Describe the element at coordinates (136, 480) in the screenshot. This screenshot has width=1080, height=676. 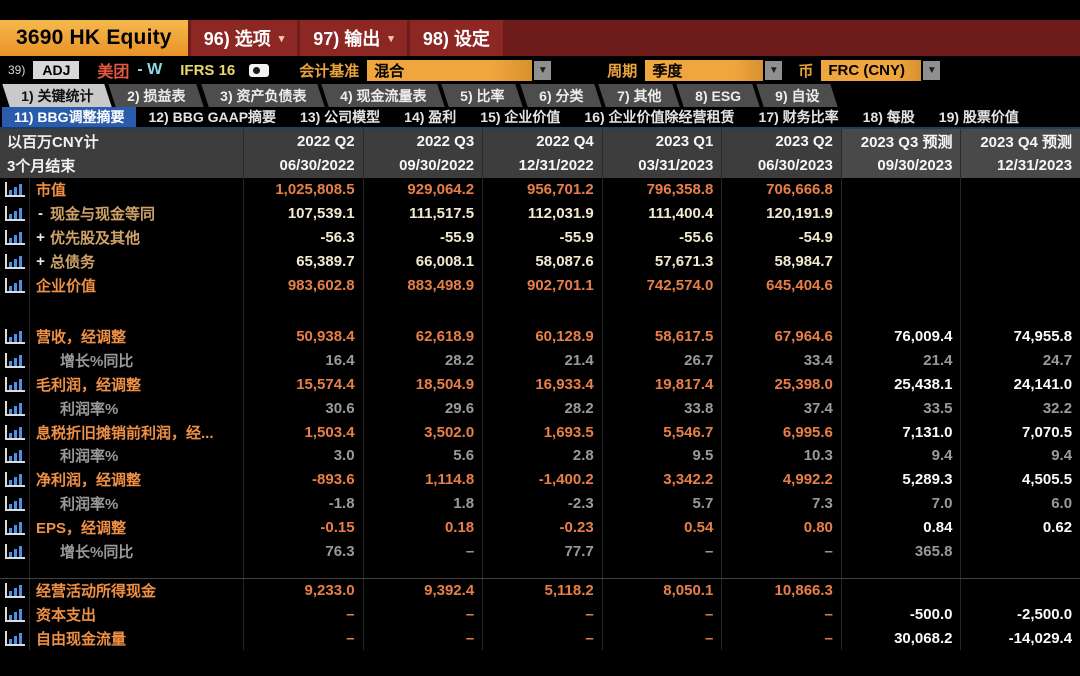
I see `row-label: 净利润，经调整` at that location.